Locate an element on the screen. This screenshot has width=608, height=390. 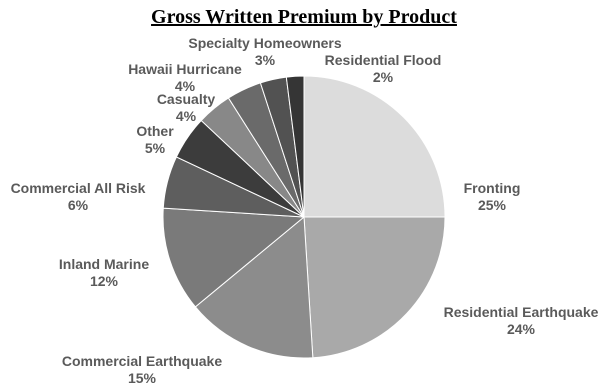
slice-category-label: Other is located at coordinates (155, 131).